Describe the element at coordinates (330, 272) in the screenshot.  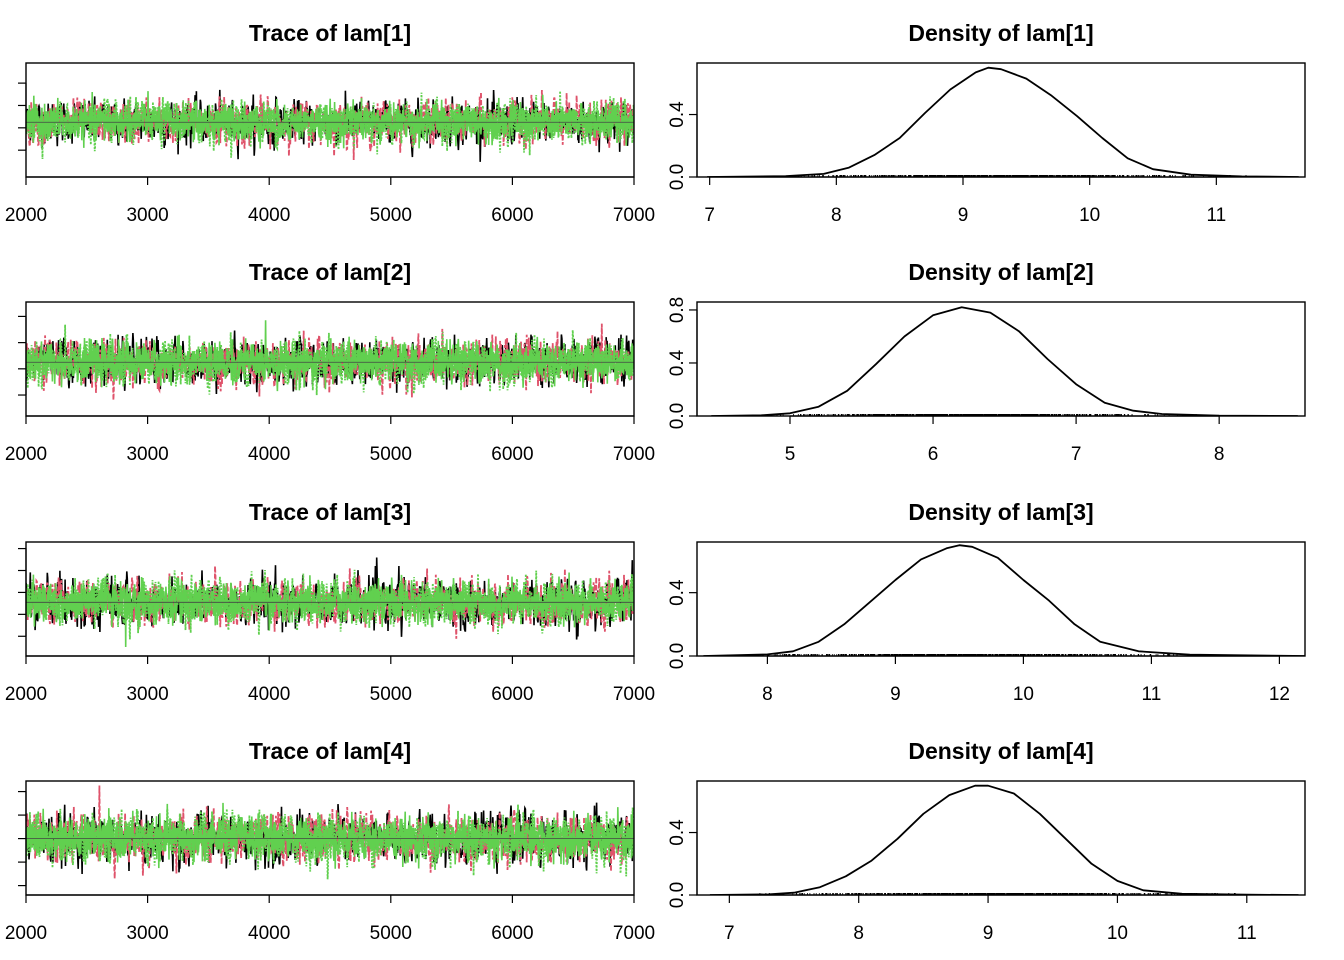
I see `panel-title: Trace of lam[2]` at that location.